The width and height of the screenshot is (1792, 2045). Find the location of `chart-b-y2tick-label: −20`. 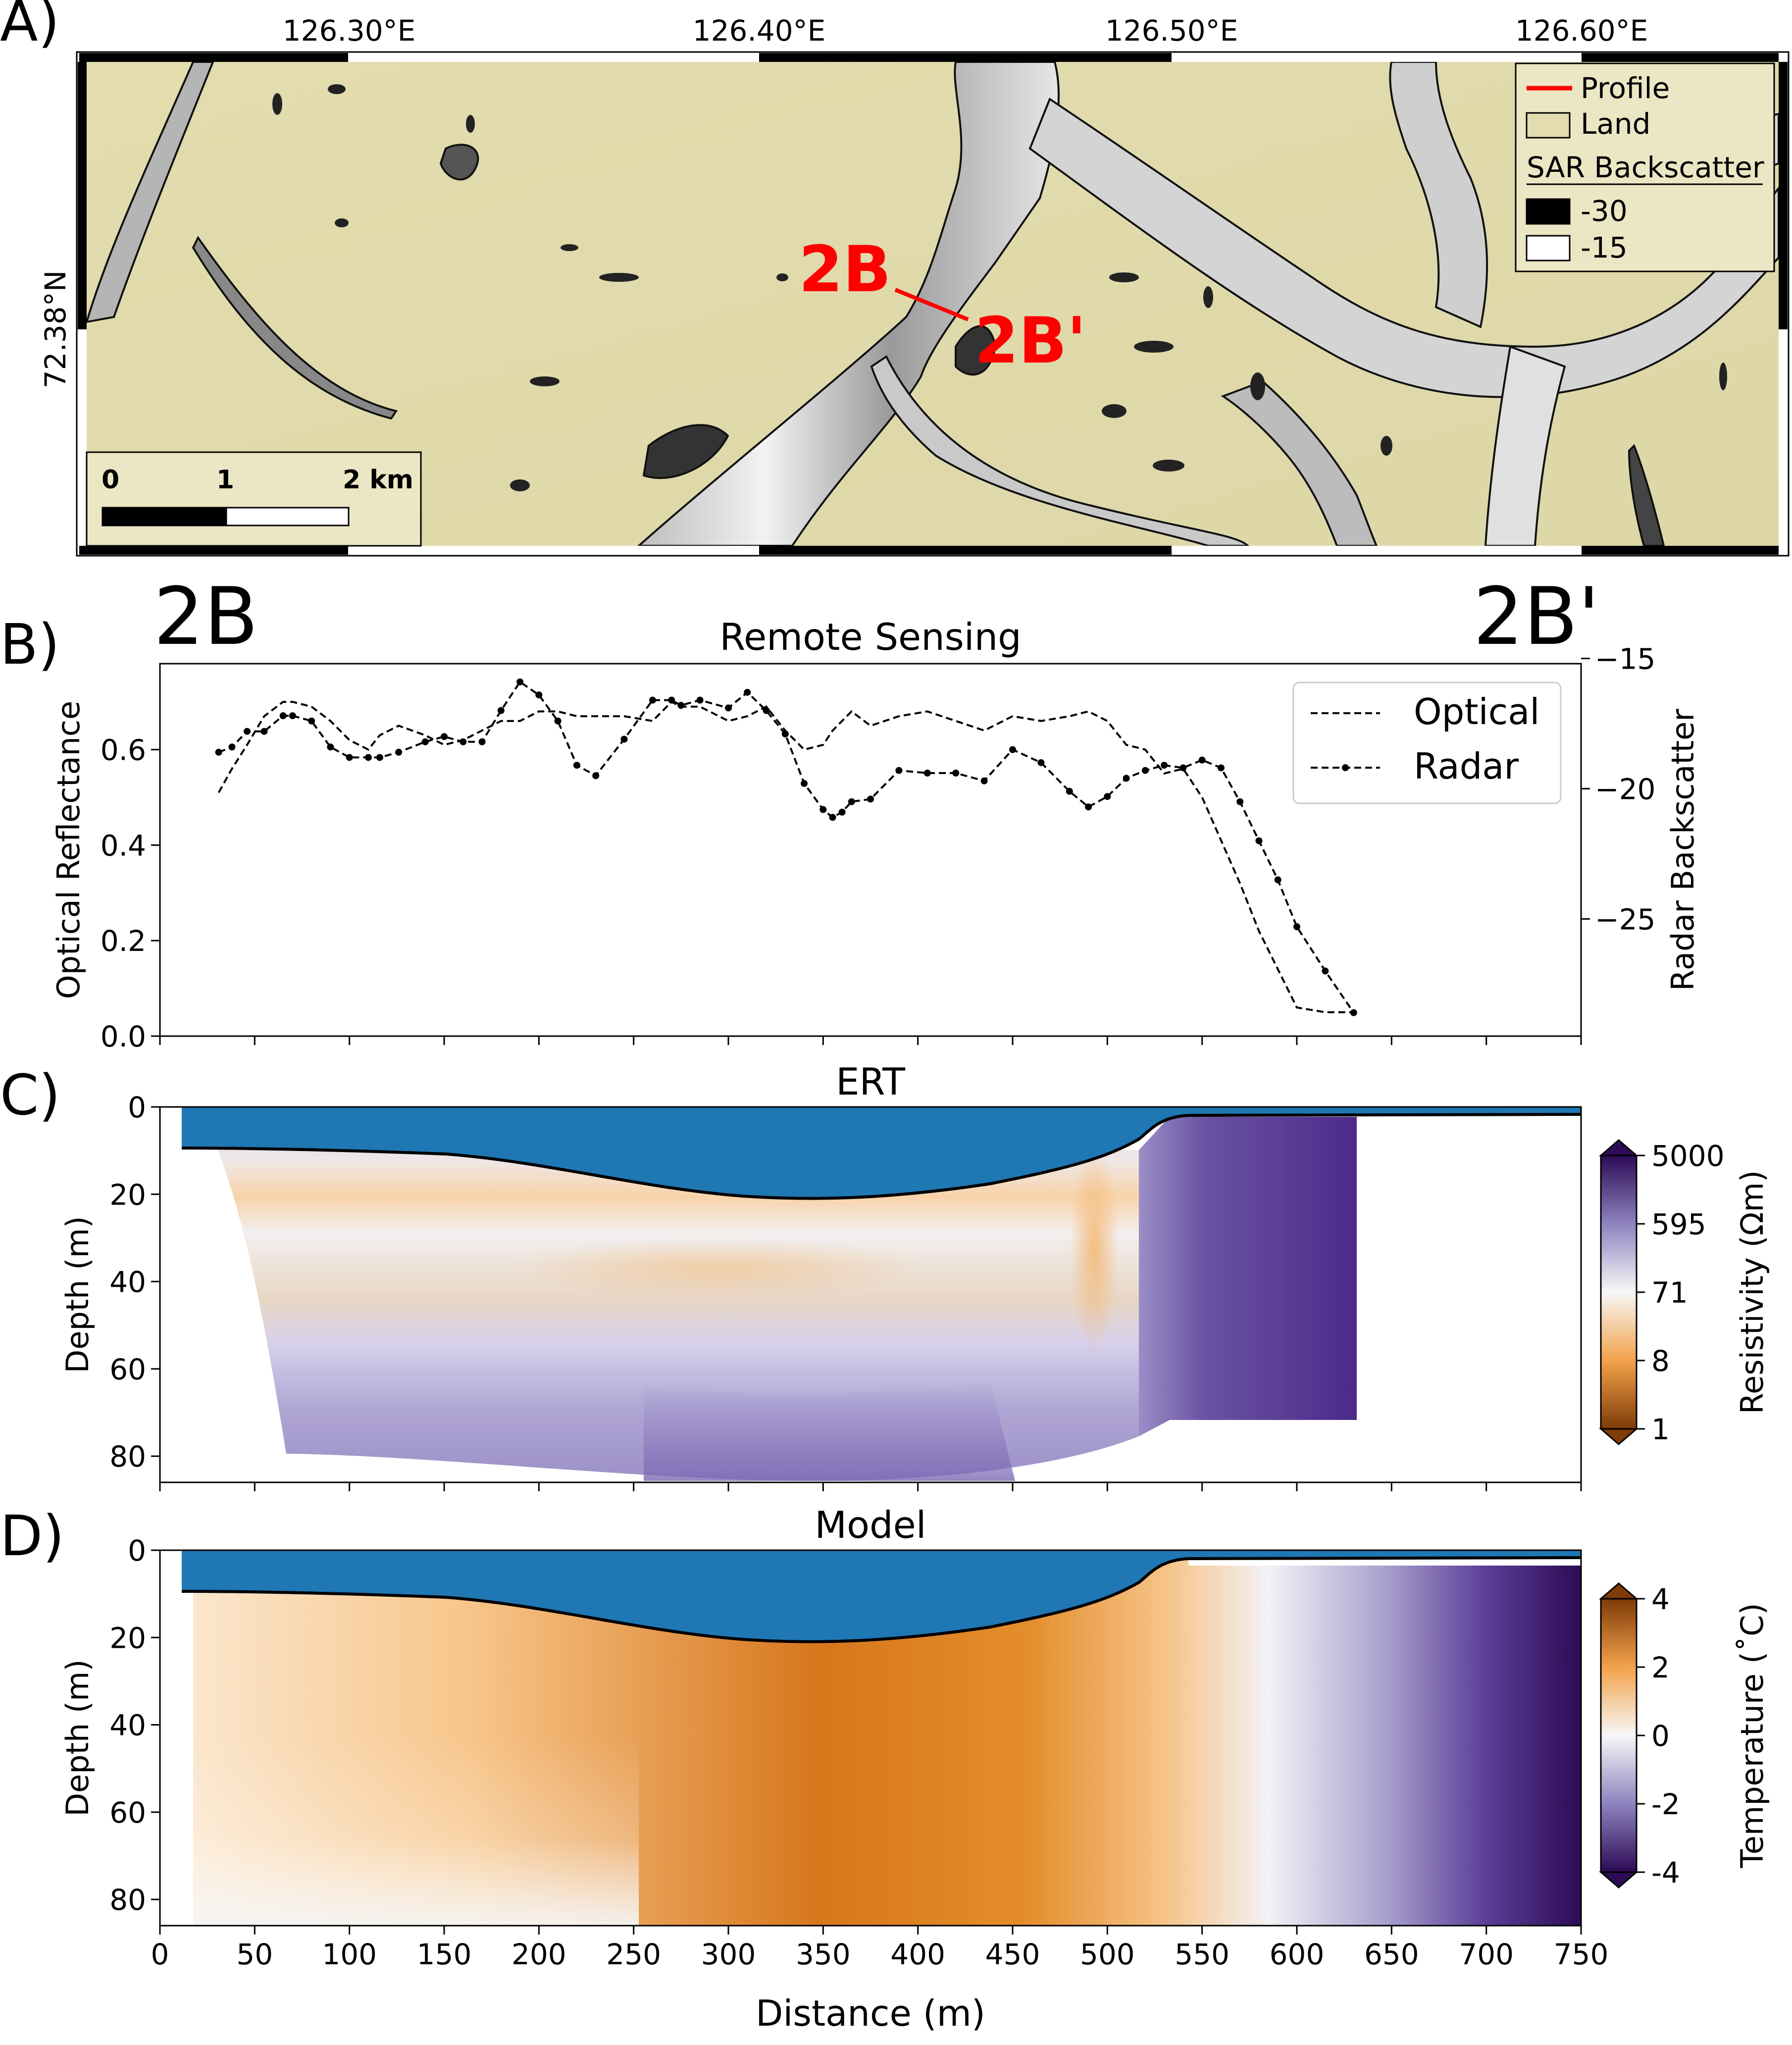

chart-b-y2tick-label: −20 is located at coordinates (1625, 789).